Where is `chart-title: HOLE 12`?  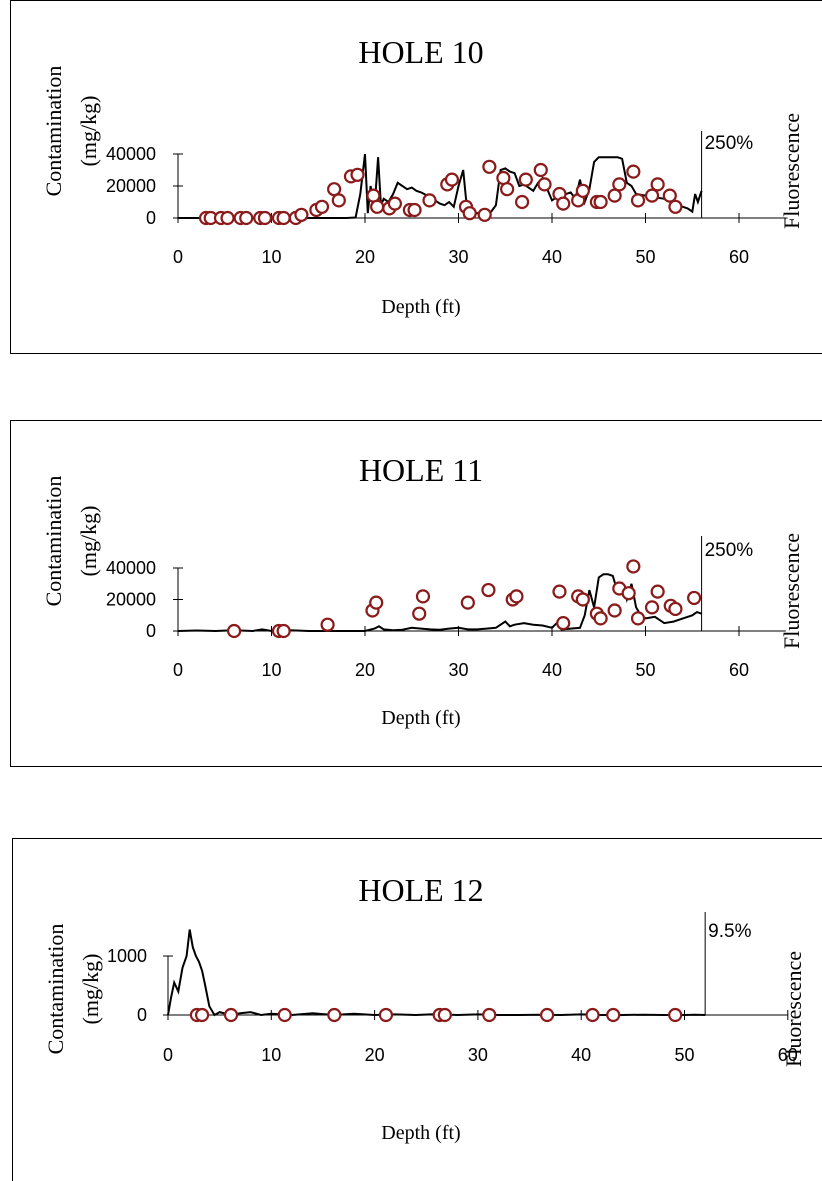 chart-title: HOLE 12 is located at coordinates (420, 890).